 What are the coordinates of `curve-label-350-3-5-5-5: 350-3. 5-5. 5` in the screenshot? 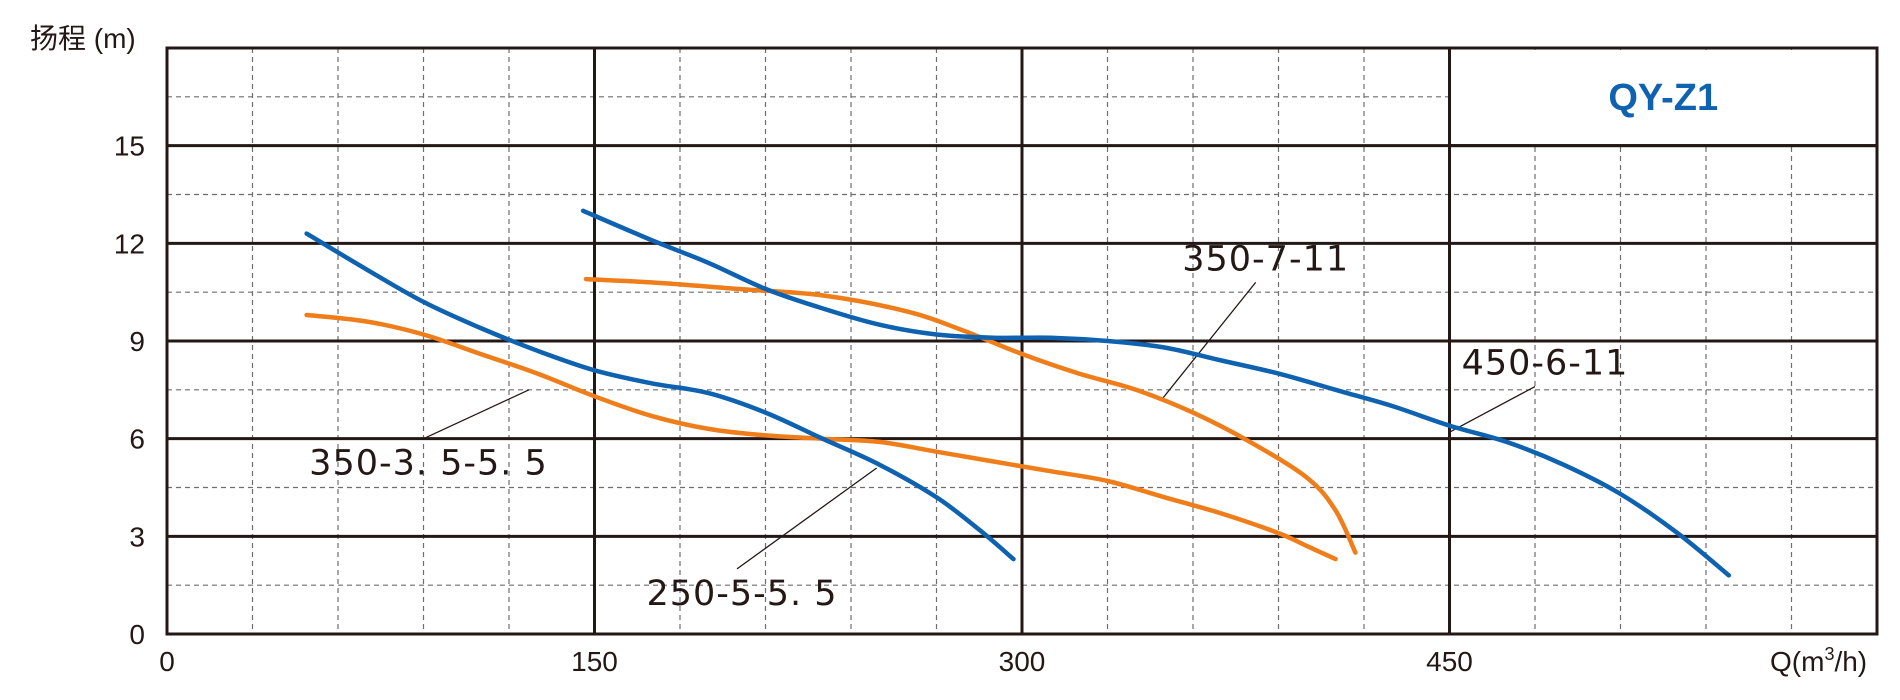 It's located at (428, 464).